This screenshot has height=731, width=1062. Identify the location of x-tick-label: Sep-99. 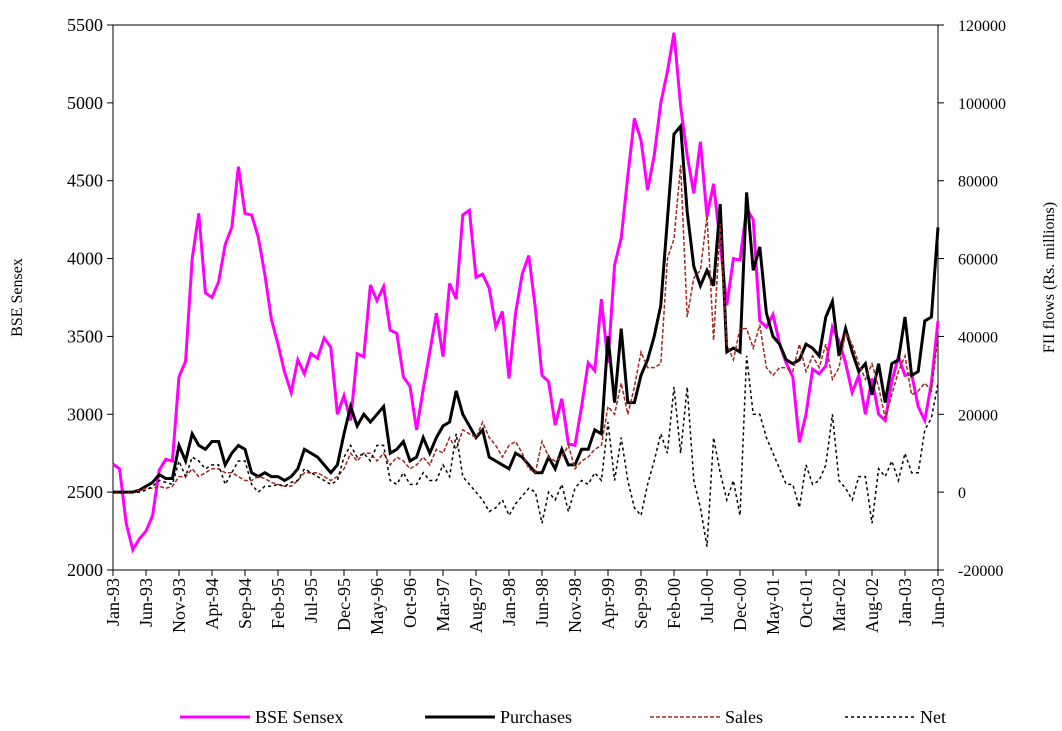
(641, 603).